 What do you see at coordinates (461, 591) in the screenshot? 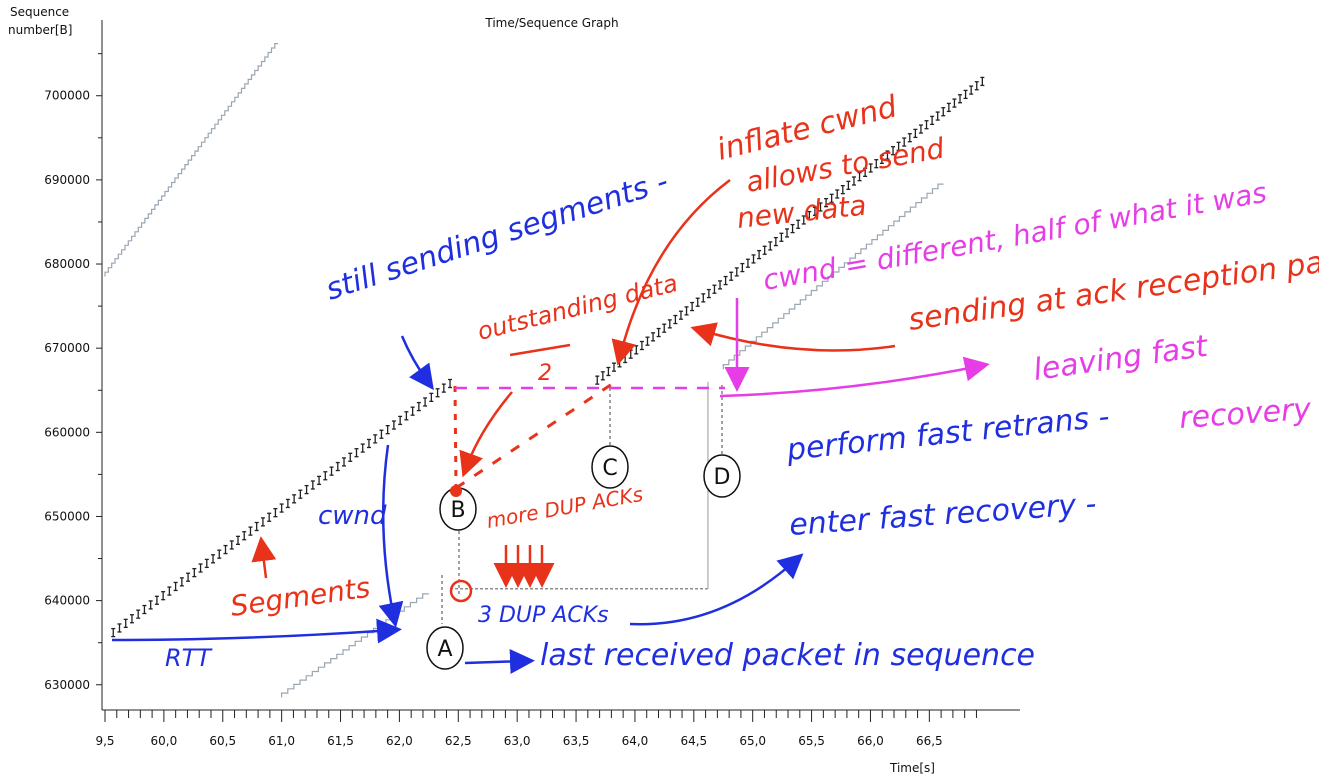
I see `annotation-a-circle` at bounding box center [461, 591].